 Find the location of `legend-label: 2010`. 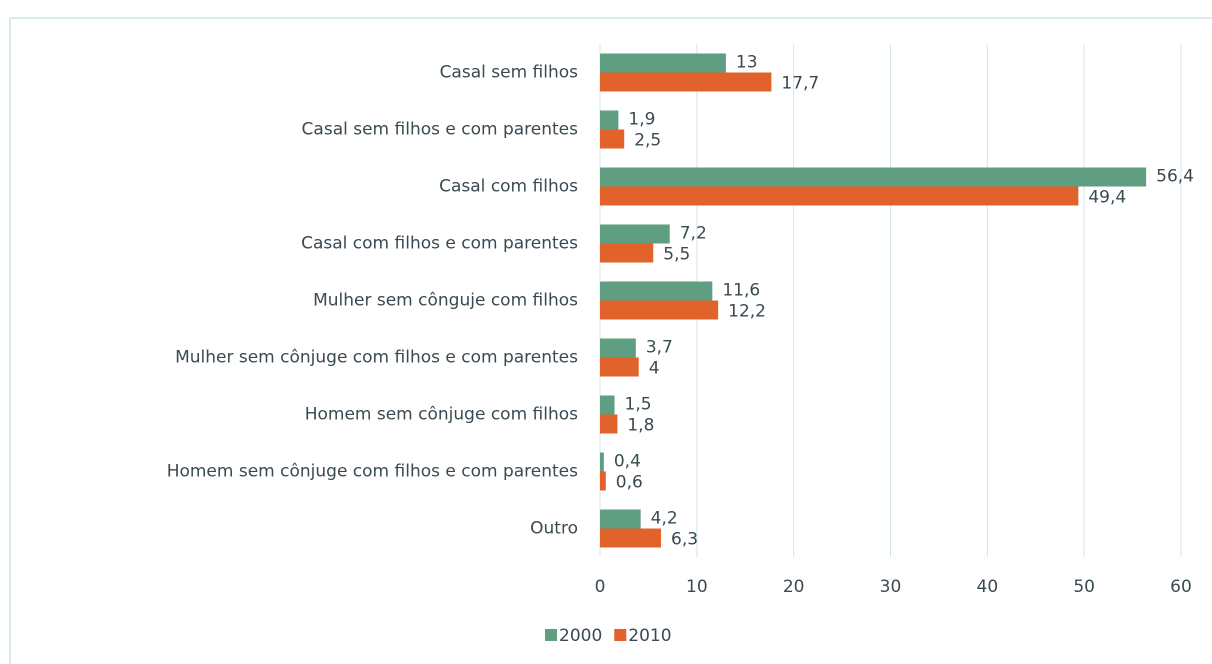

legend-label: 2010 is located at coordinates (649, 636).